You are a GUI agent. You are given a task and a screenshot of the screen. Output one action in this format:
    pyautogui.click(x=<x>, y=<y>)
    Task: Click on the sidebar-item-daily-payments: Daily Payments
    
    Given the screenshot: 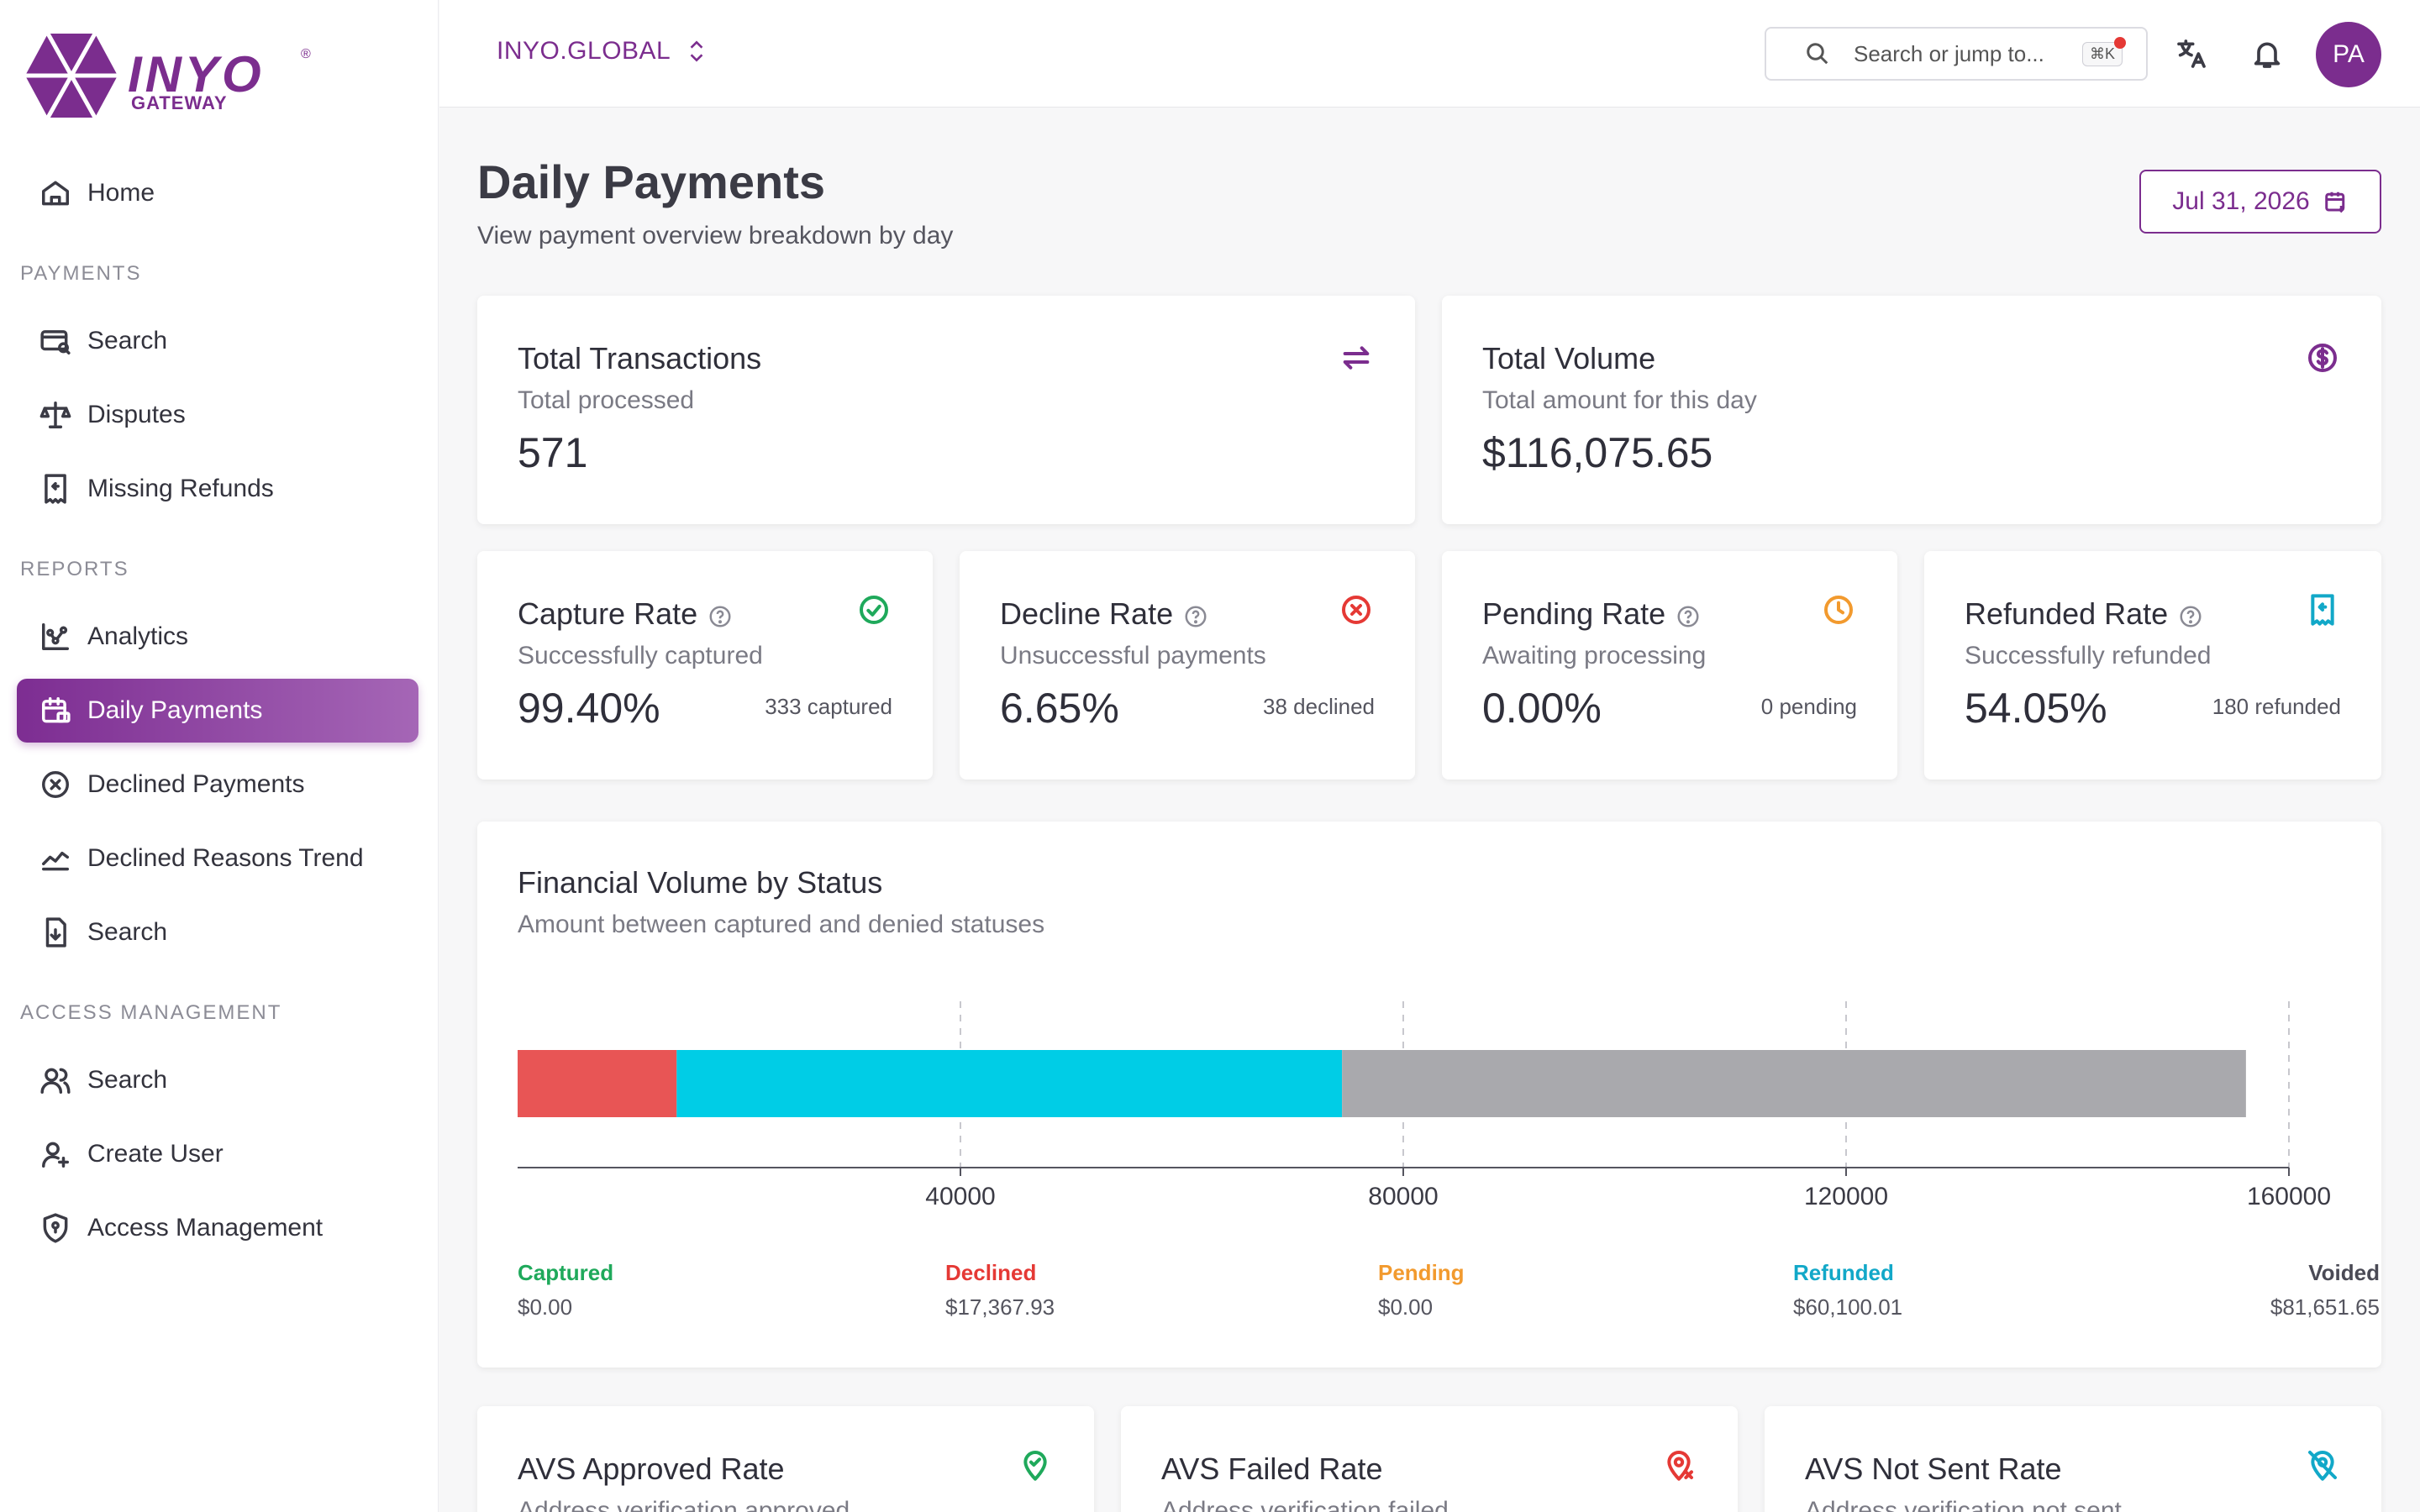 What is the action you would take?
    pyautogui.click(x=218, y=711)
    